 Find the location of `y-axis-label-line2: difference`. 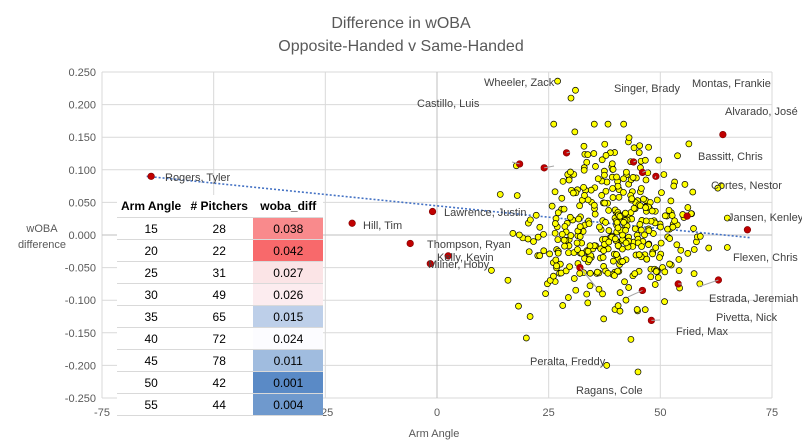

y-axis-label-line2: difference is located at coordinates (42, 245).